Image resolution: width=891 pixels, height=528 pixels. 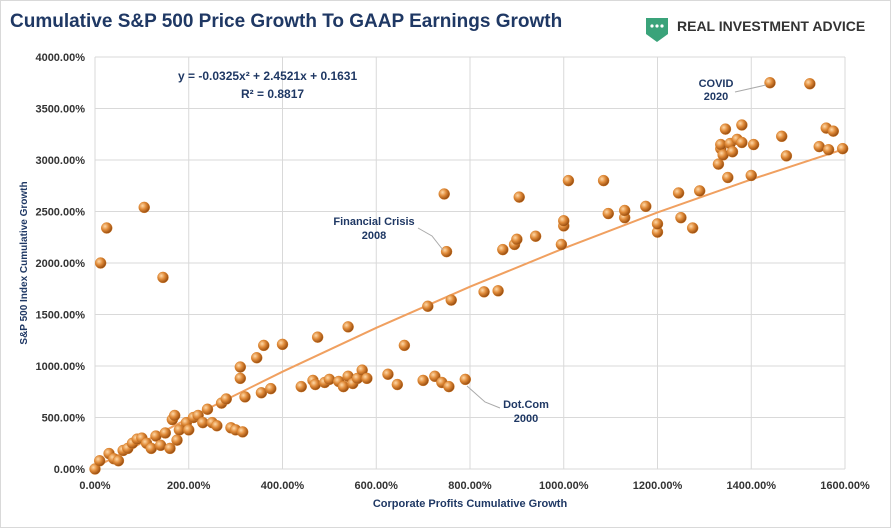 I want to click on x-tick-label: 1600.00%, so click(x=845, y=486).